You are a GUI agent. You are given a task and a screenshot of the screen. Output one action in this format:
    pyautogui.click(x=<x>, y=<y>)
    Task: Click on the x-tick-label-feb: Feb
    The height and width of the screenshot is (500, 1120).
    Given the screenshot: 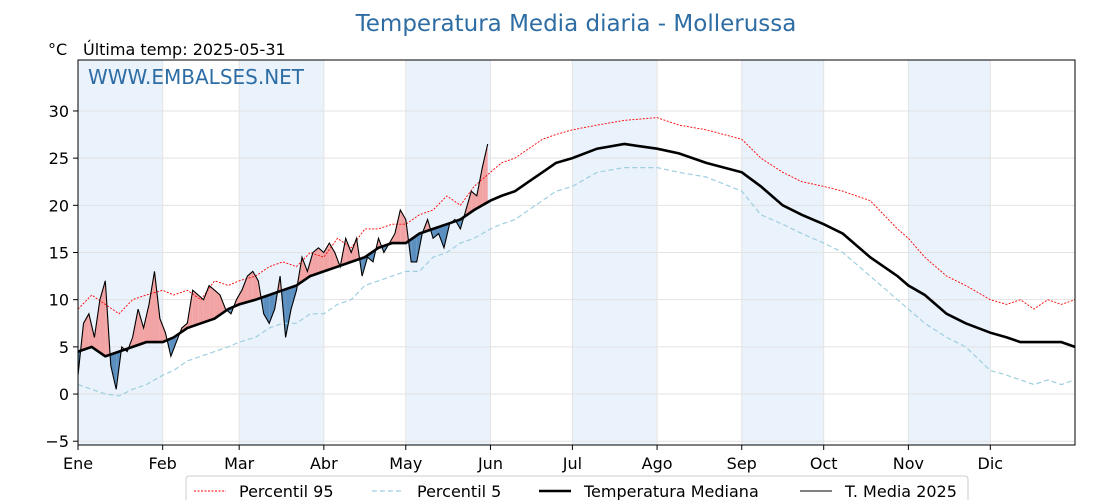 What is the action you would take?
    pyautogui.click(x=163, y=463)
    